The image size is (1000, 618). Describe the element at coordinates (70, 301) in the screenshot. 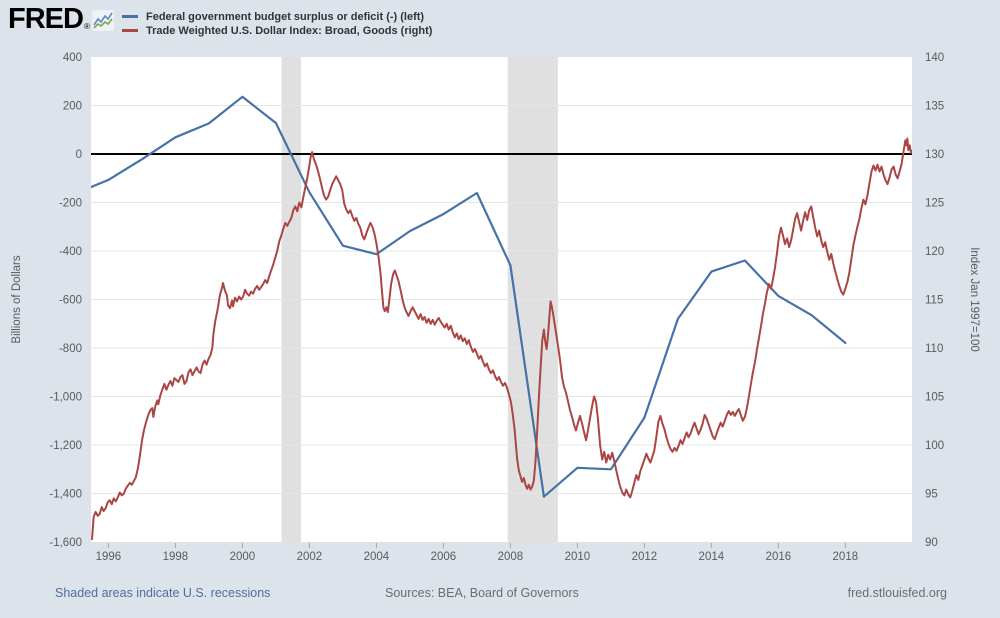

I see `y-axis-left-tick-label: -600` at that location.